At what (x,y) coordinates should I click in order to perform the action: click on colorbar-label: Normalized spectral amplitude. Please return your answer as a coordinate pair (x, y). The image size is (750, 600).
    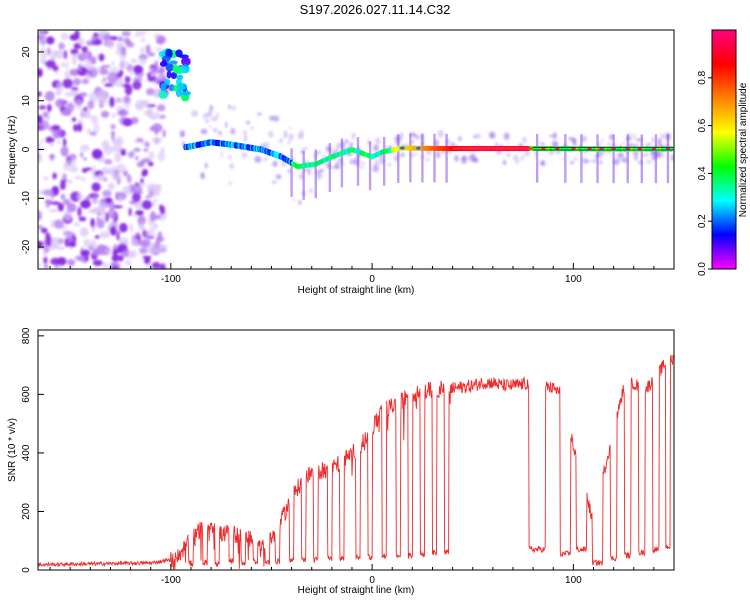
    Looking at the image, I should click on (743, 149).